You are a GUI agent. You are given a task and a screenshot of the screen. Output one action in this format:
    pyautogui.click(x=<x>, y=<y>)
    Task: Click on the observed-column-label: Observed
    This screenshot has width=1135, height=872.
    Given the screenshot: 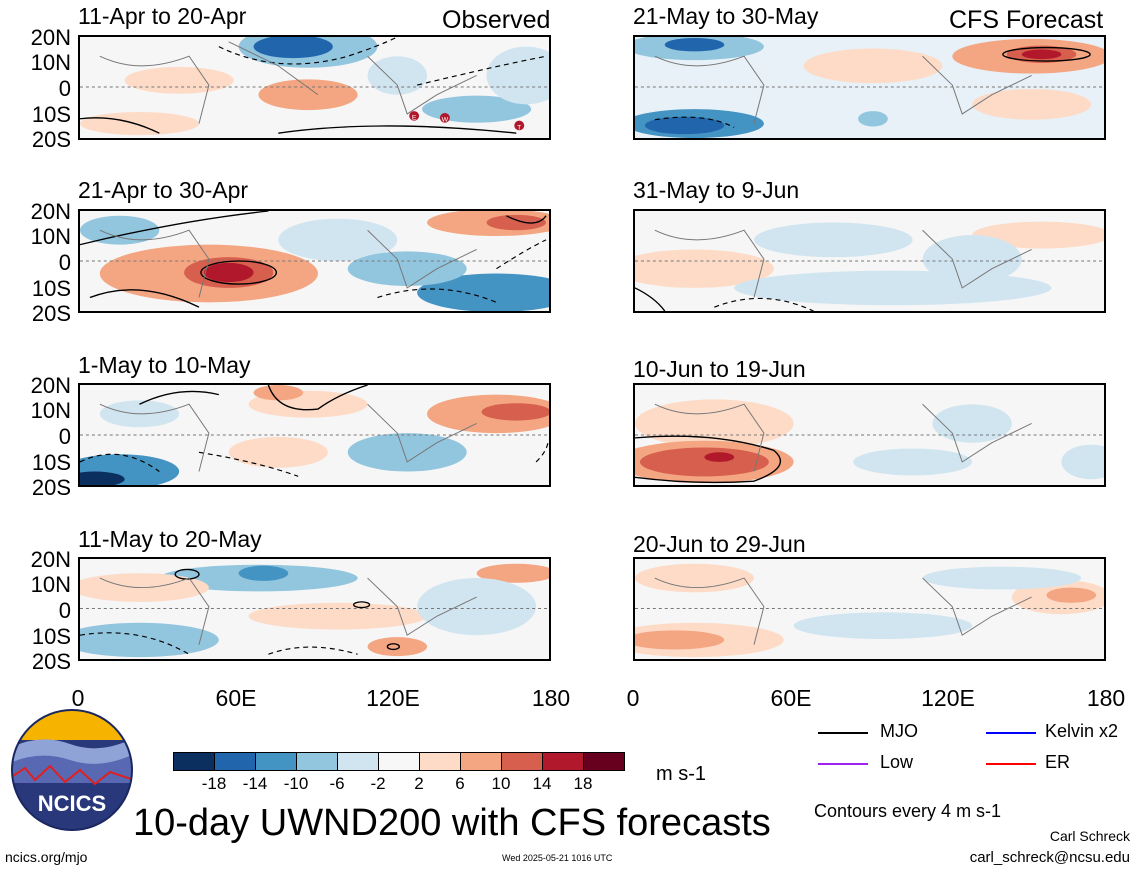 What is the action you would take?
    pyautogui.click(x=496, y=20)
    